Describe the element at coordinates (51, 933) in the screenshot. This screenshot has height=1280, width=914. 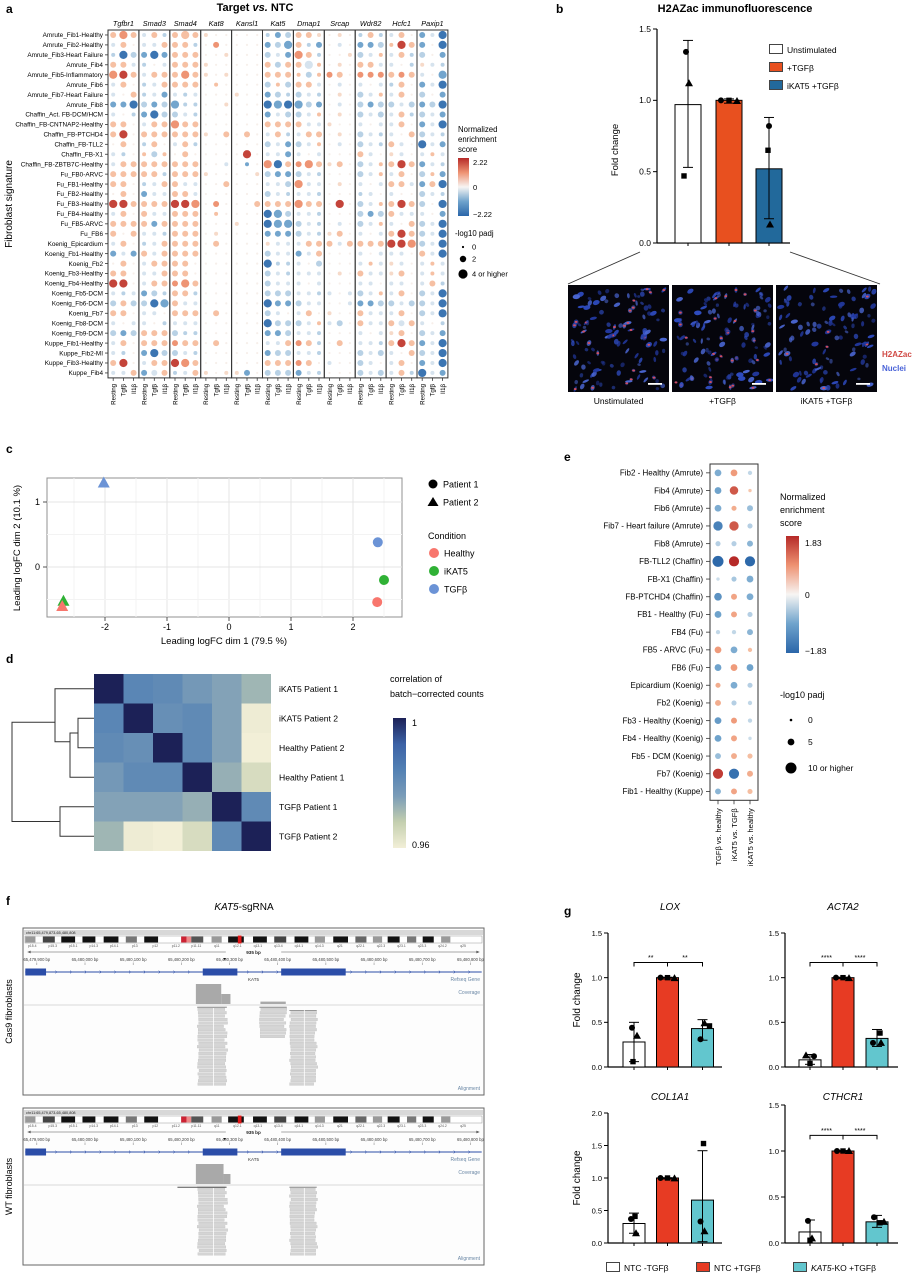
I see `svg-text: chr11:65,479,873-65,480,808` at that location.